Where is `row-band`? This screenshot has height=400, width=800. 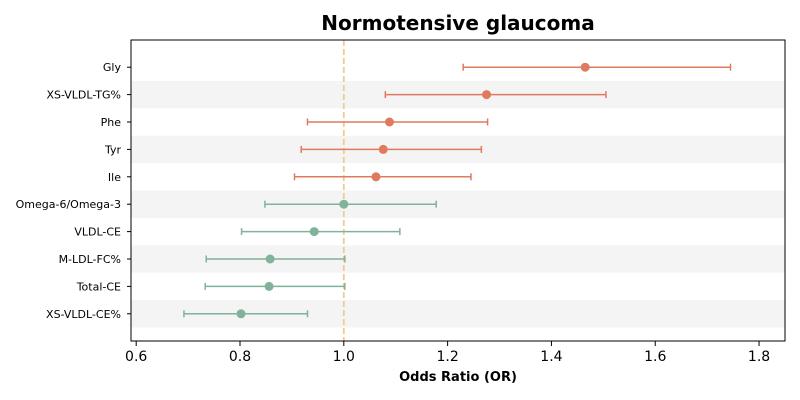
row-band is located at coordinates (458, 204).